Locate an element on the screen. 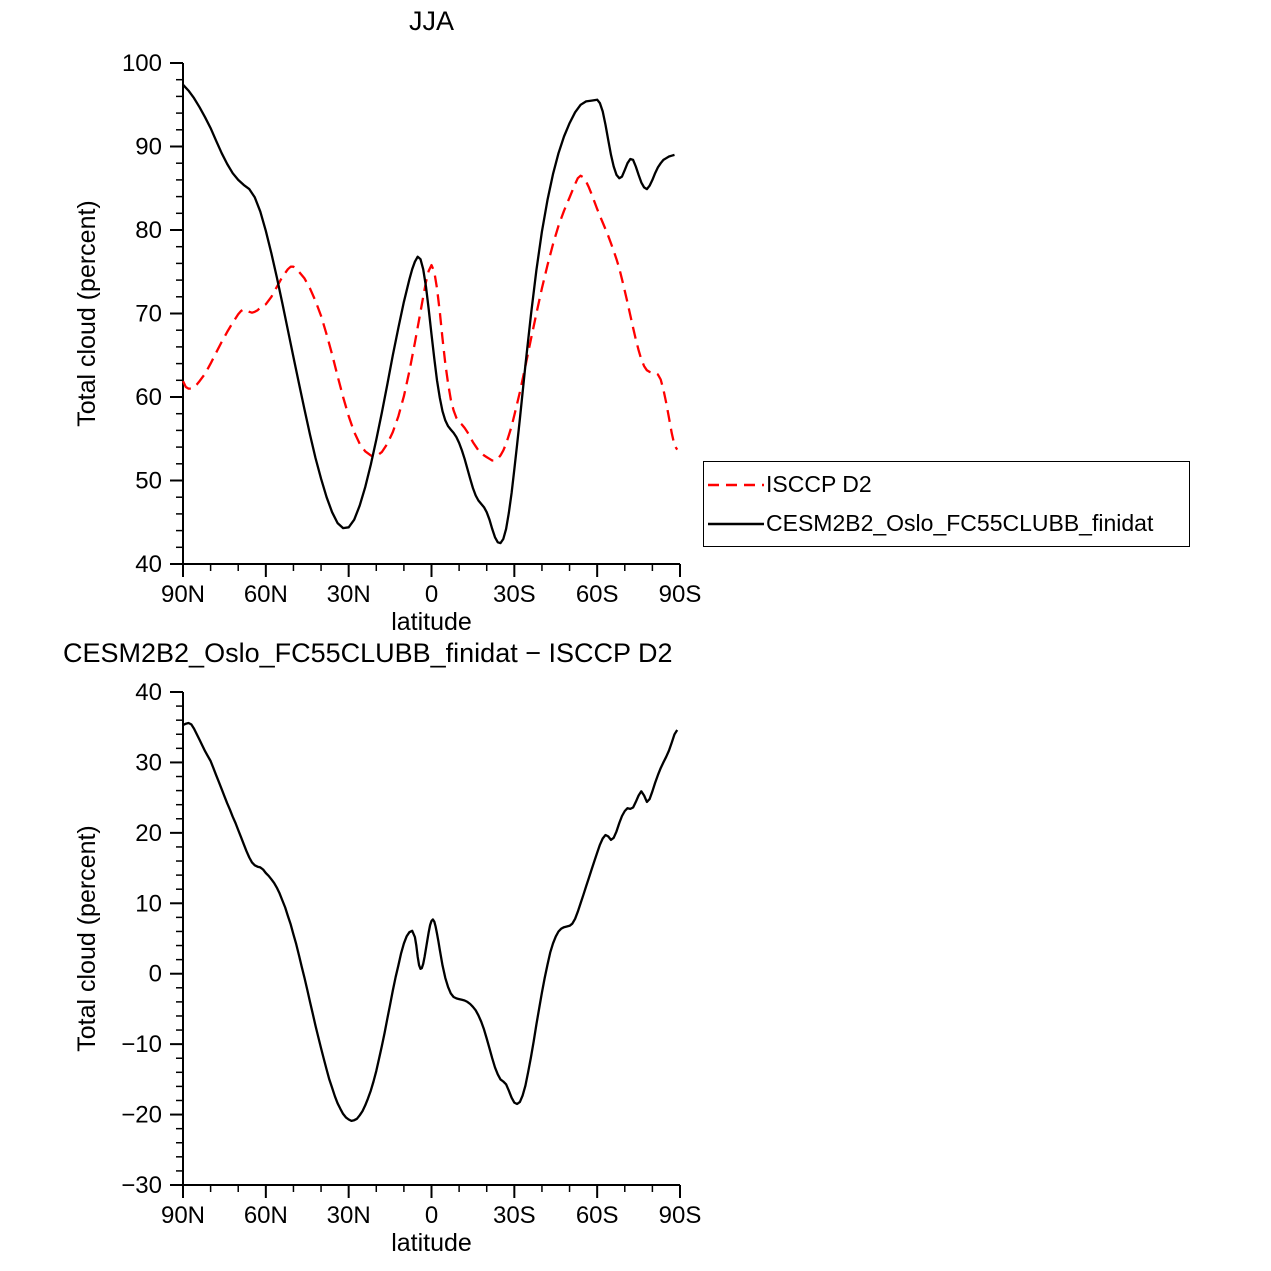  legend-label-isccp: ISCCP D2 is located at coordinates (819, 484).